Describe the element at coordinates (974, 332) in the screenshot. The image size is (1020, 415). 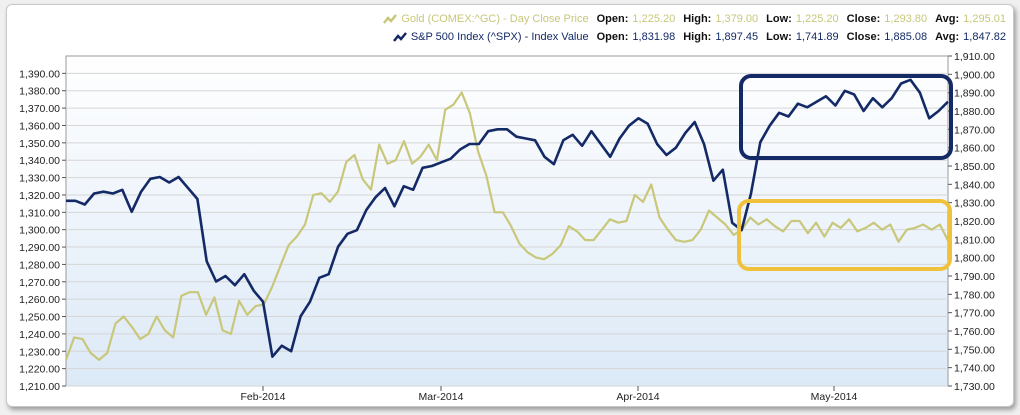
I see `right-tick-label: 1,760.00` at that location.